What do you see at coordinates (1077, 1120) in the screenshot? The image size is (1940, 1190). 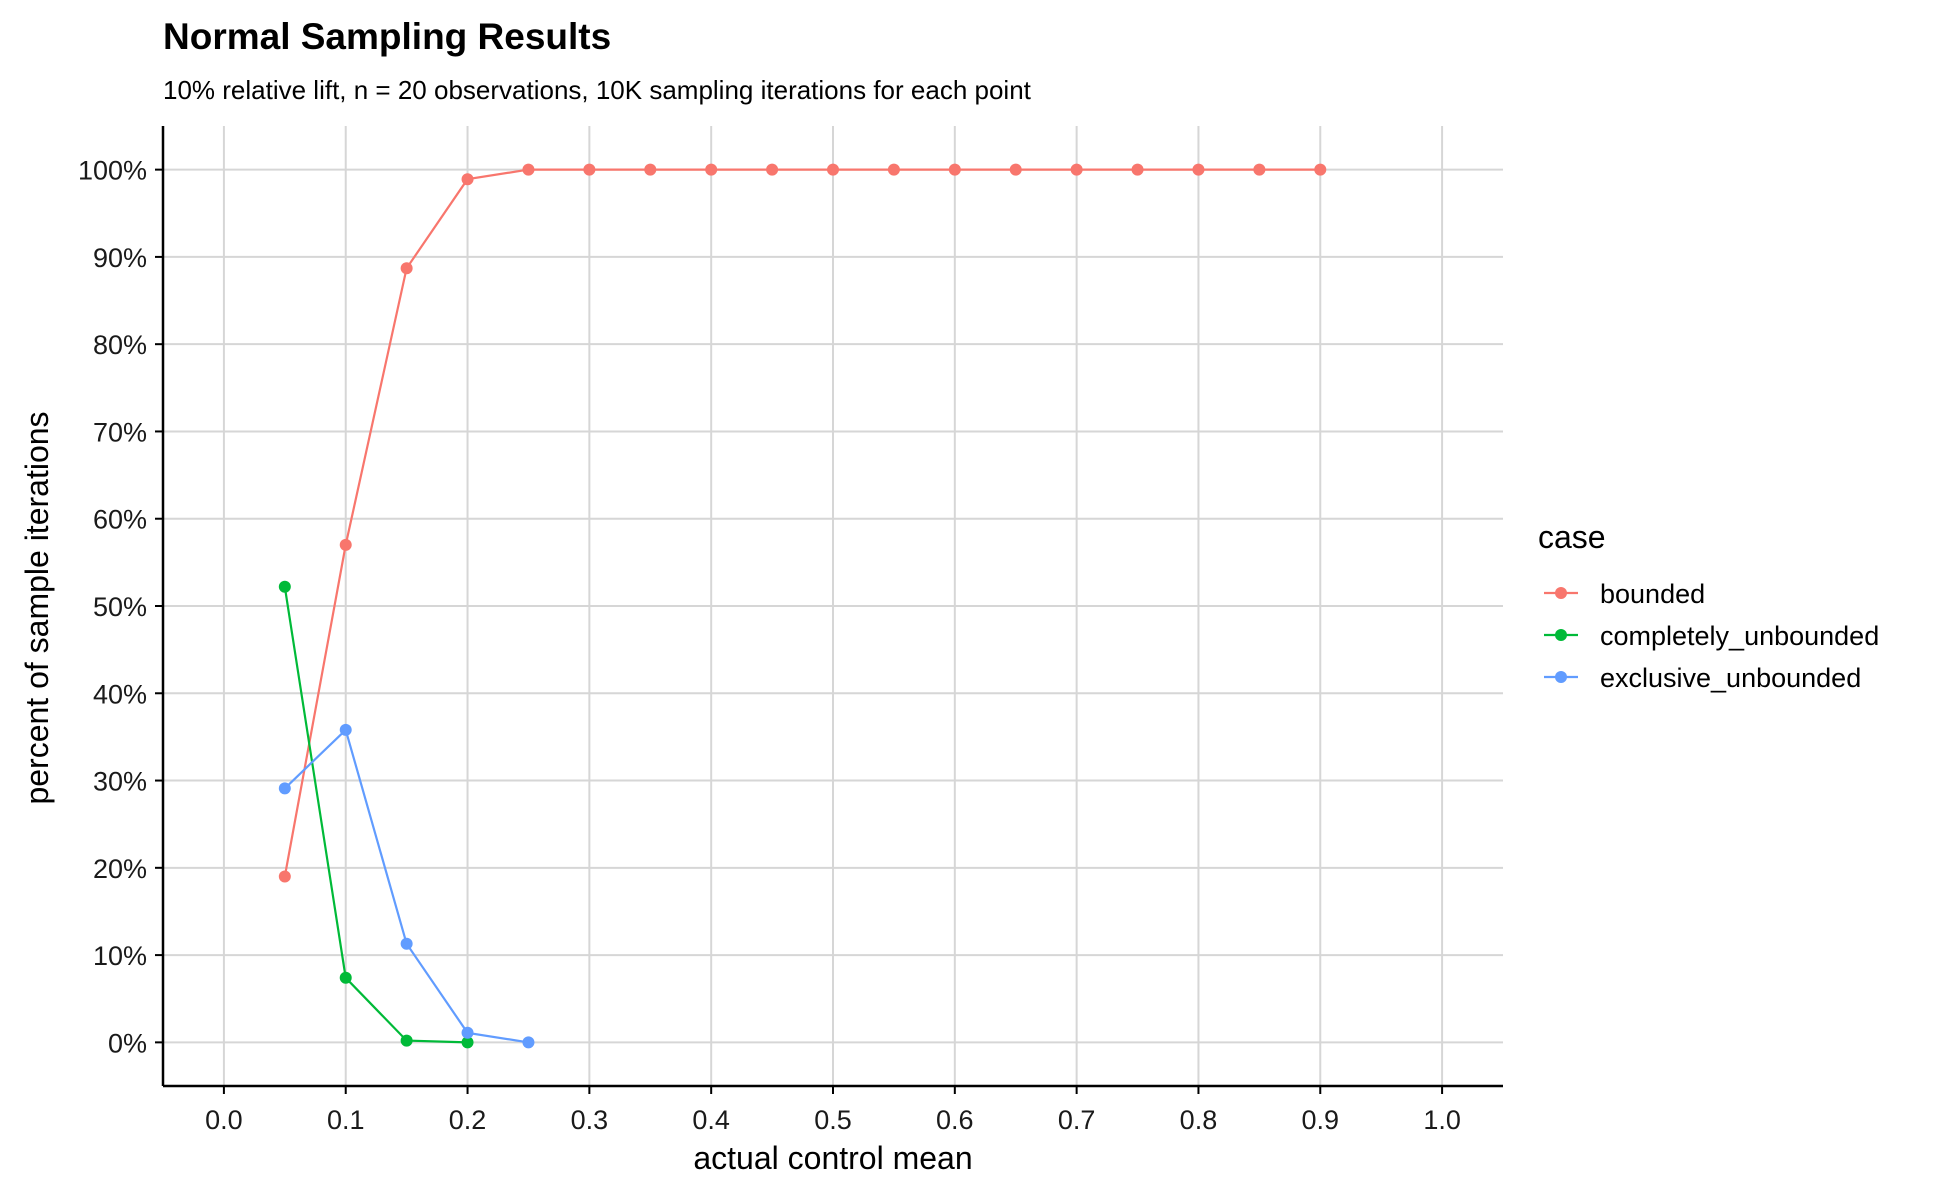 I see `x-tick-label: 0.7` at bounding box center [1077, 1120].